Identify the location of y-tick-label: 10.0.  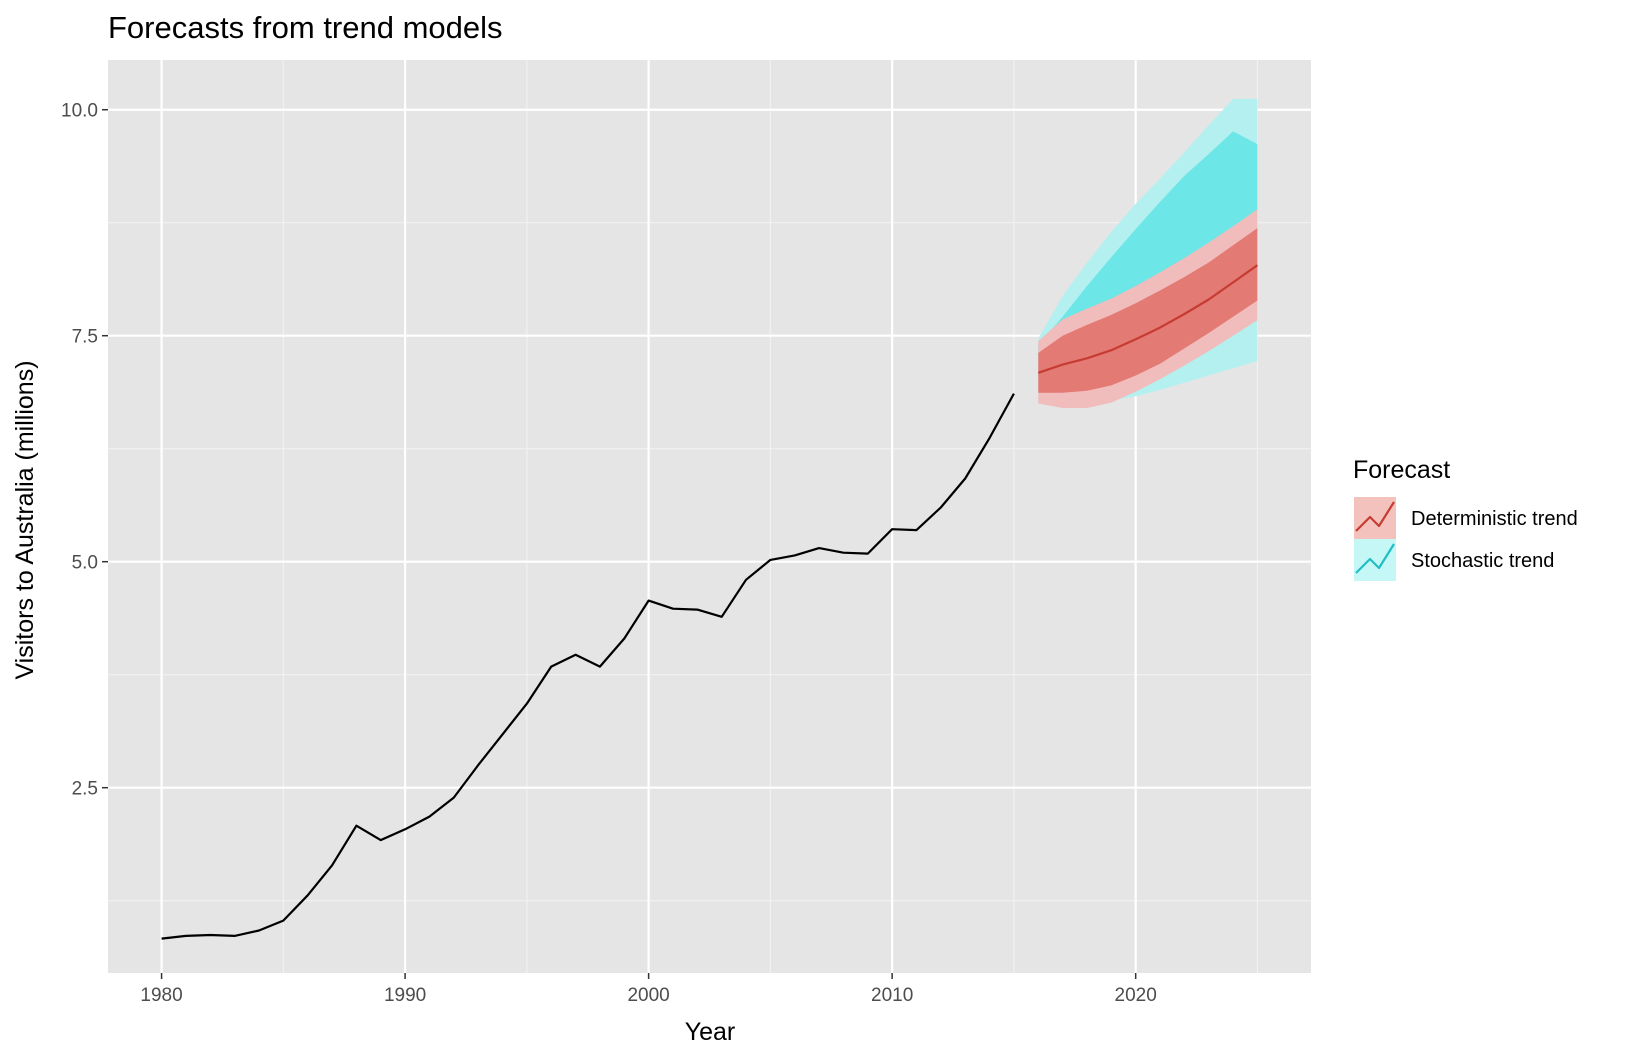
(79, 111).